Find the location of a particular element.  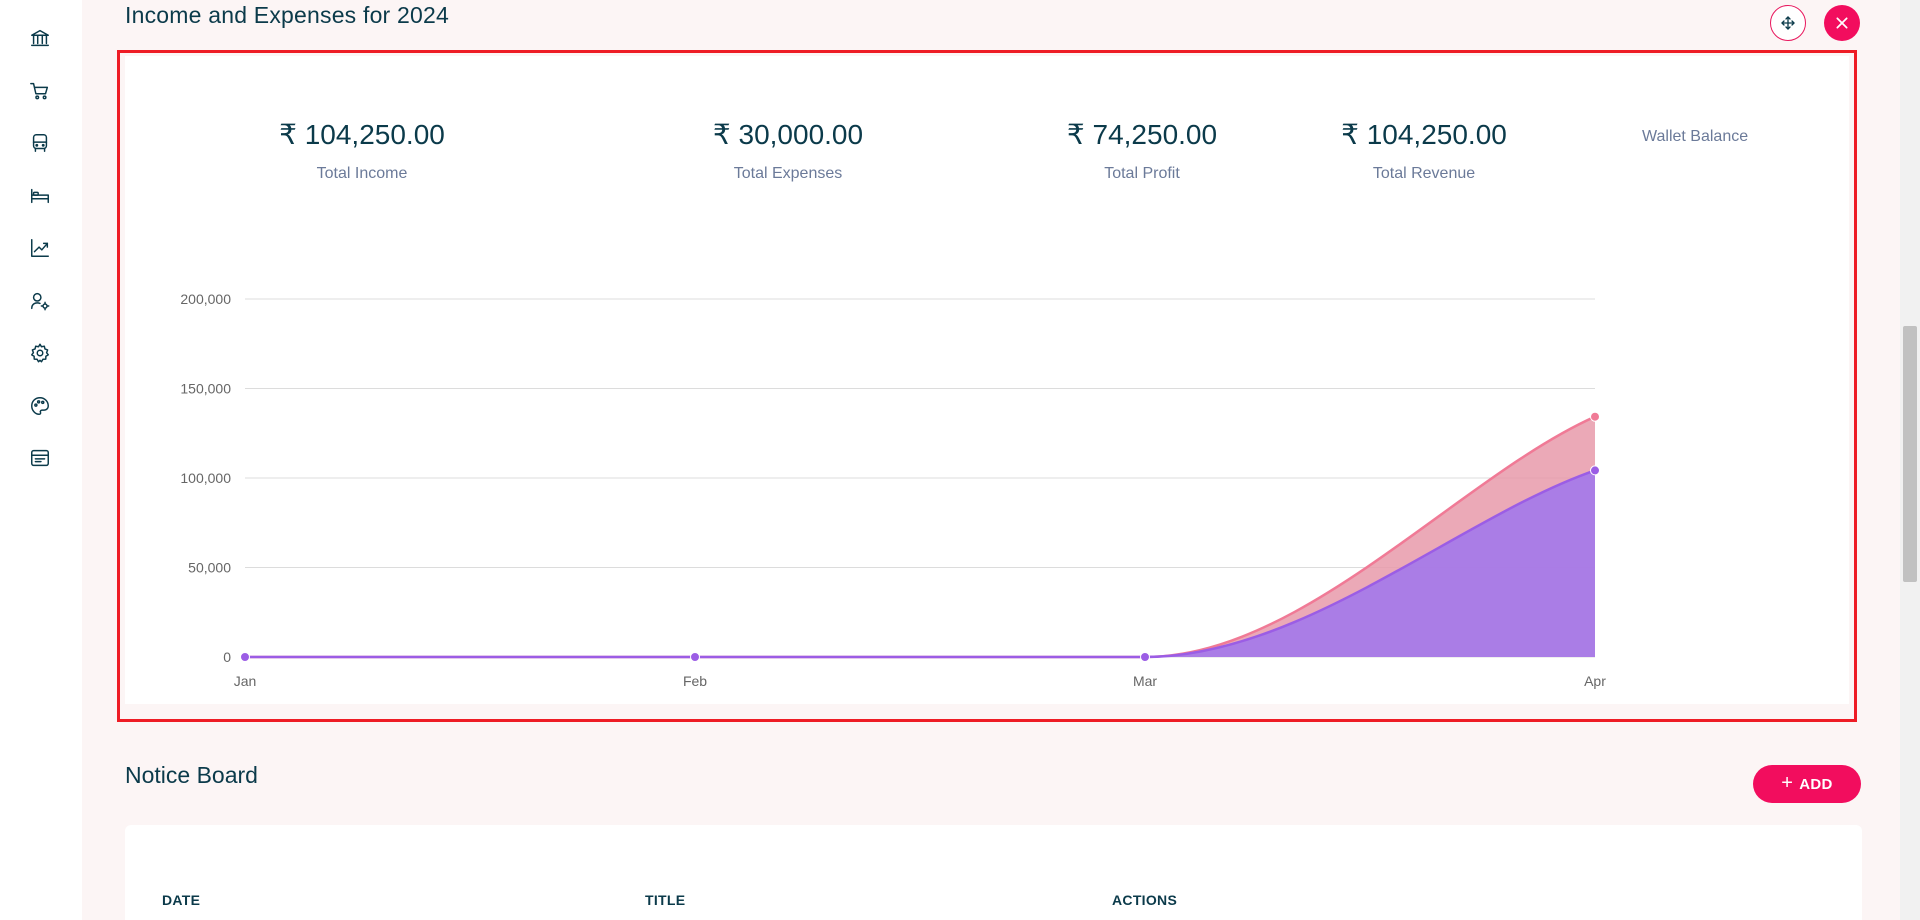

stat-total-profit: ₹ 74,250.00 Total Profit is located at coordinates (1142, 150).